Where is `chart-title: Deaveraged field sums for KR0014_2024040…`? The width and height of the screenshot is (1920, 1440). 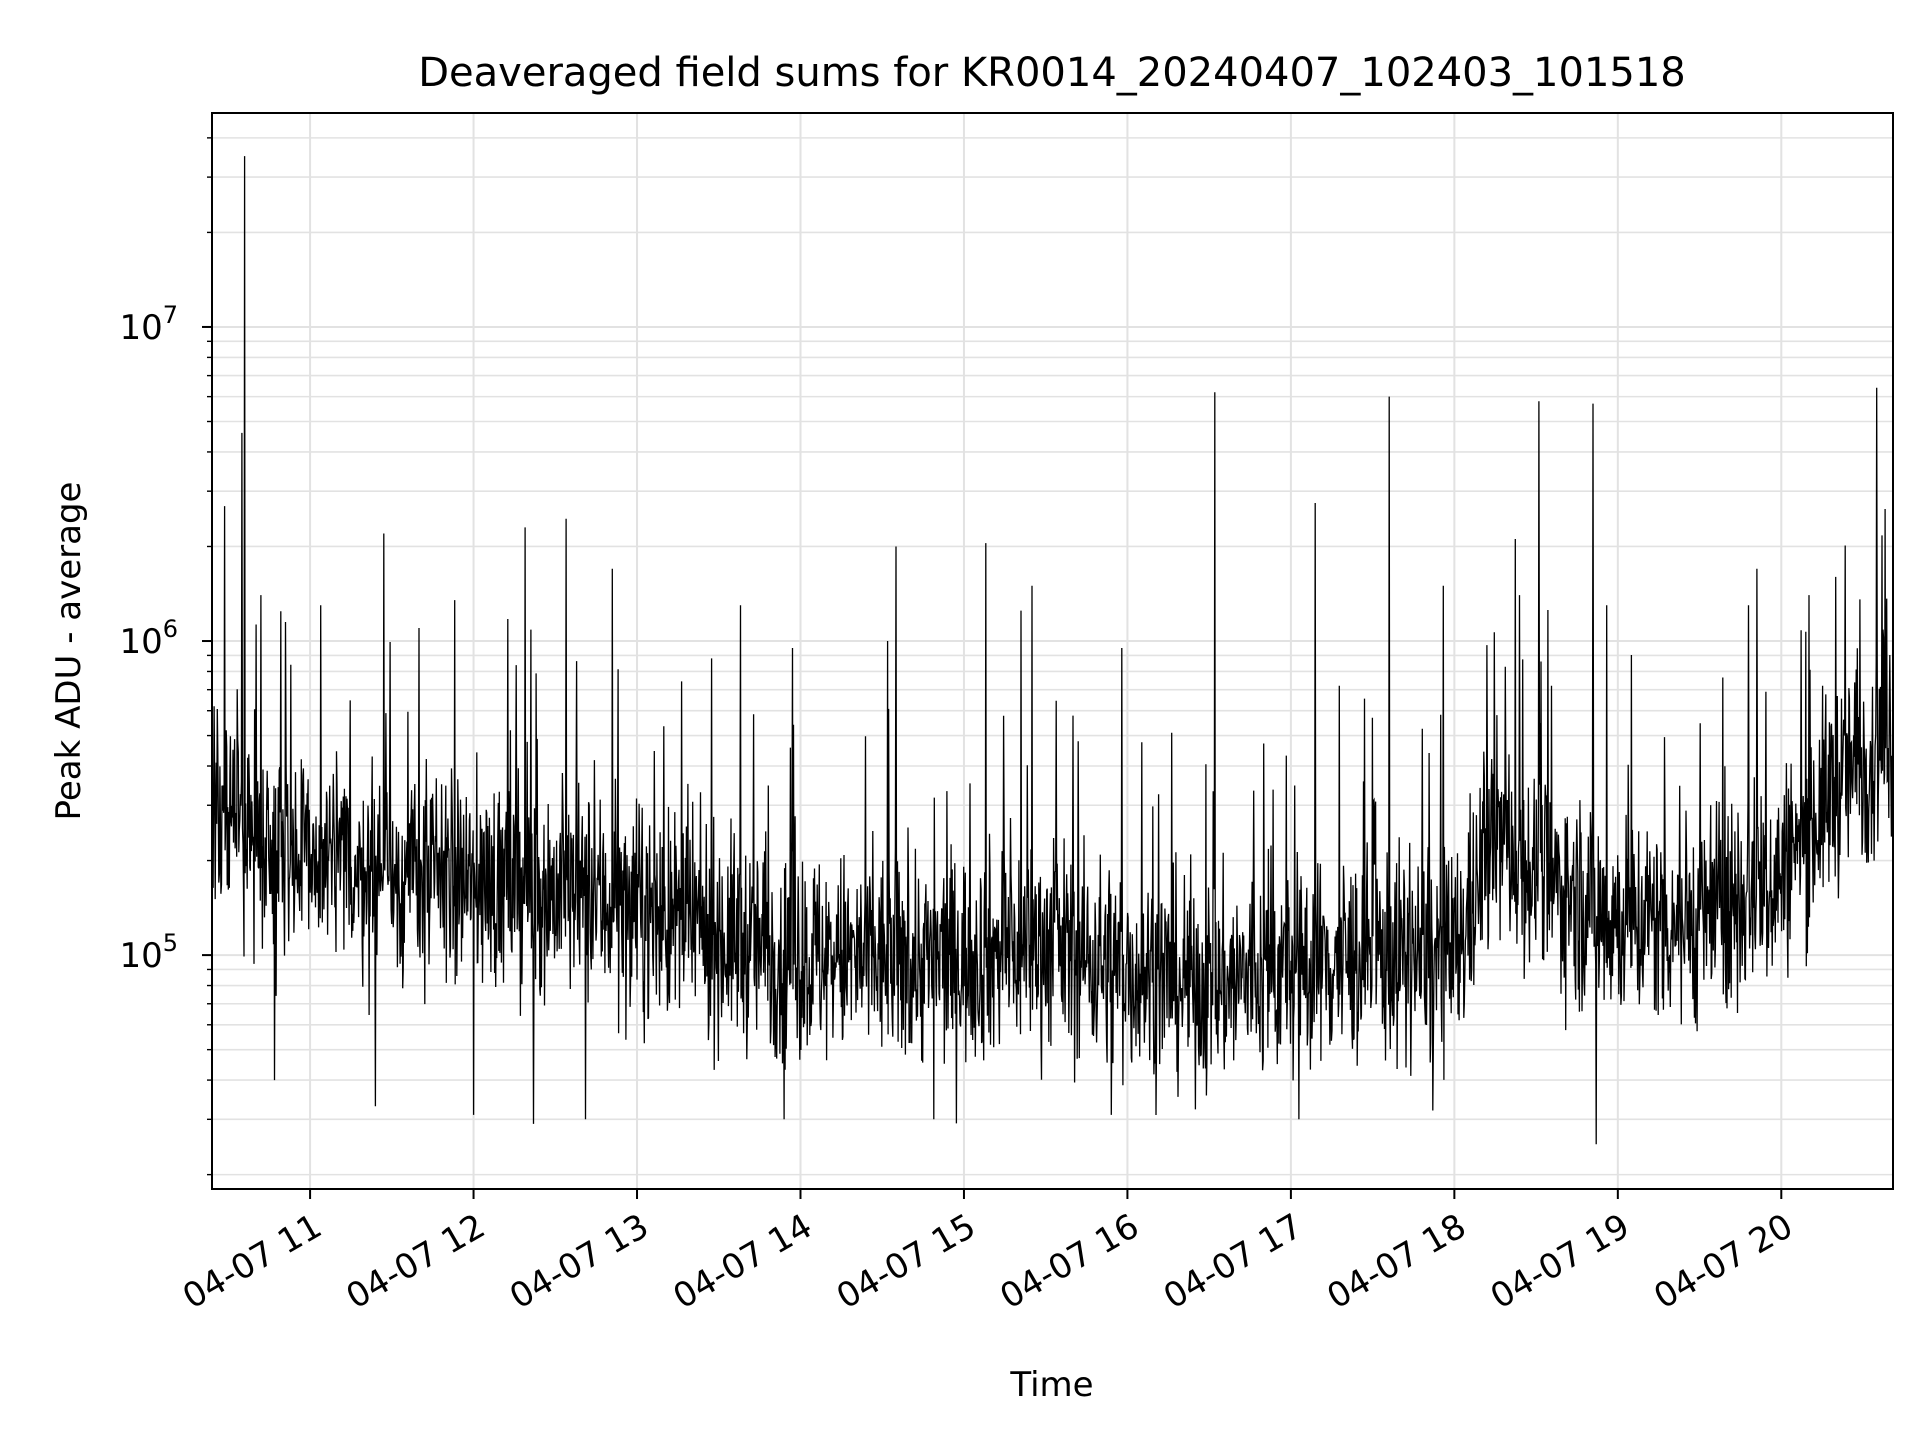
chart-title: Deaveraged field sums for KR0014_2024040… is located at coordinates (1052, 73).